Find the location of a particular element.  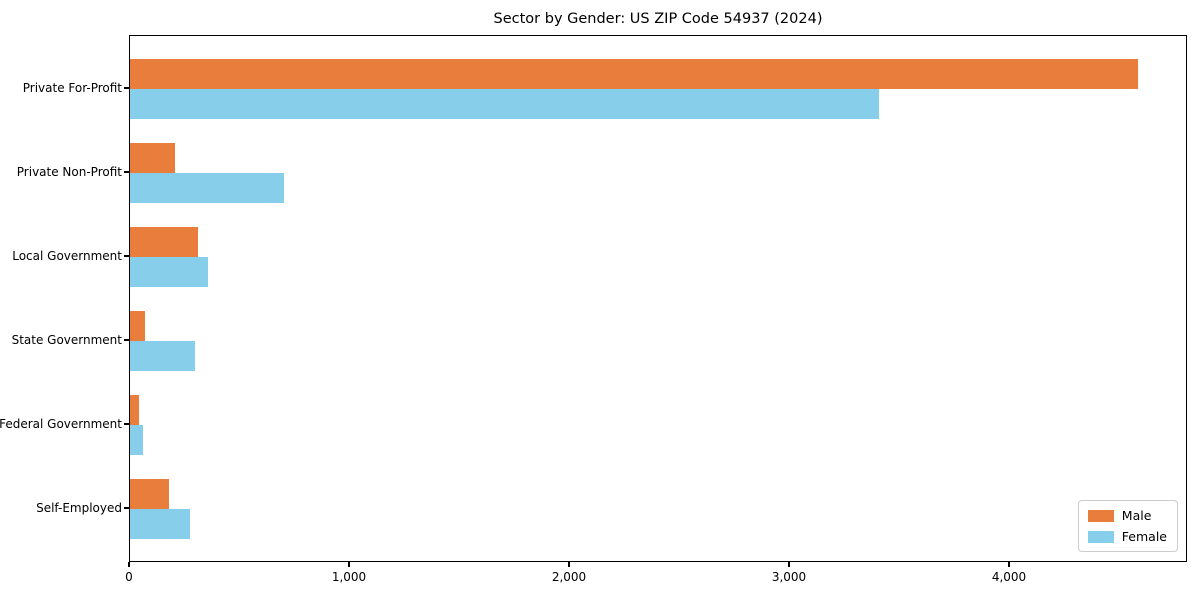

legend-item-female: Female is located at coordinates (1127, 536).